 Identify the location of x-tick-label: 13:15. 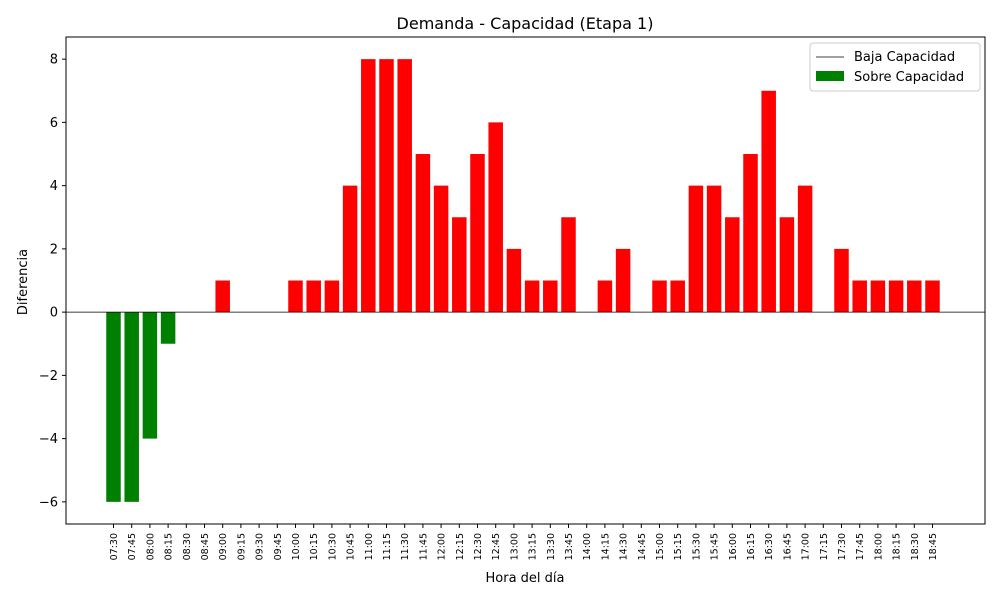
(533, 546).